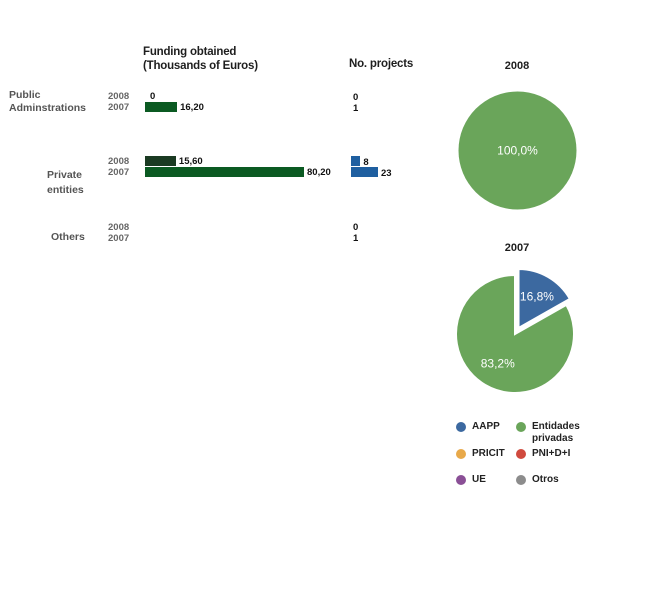 The height and width of the screenshot is (590, 665). I want to click on category-line1: Private, so click(65, 175).